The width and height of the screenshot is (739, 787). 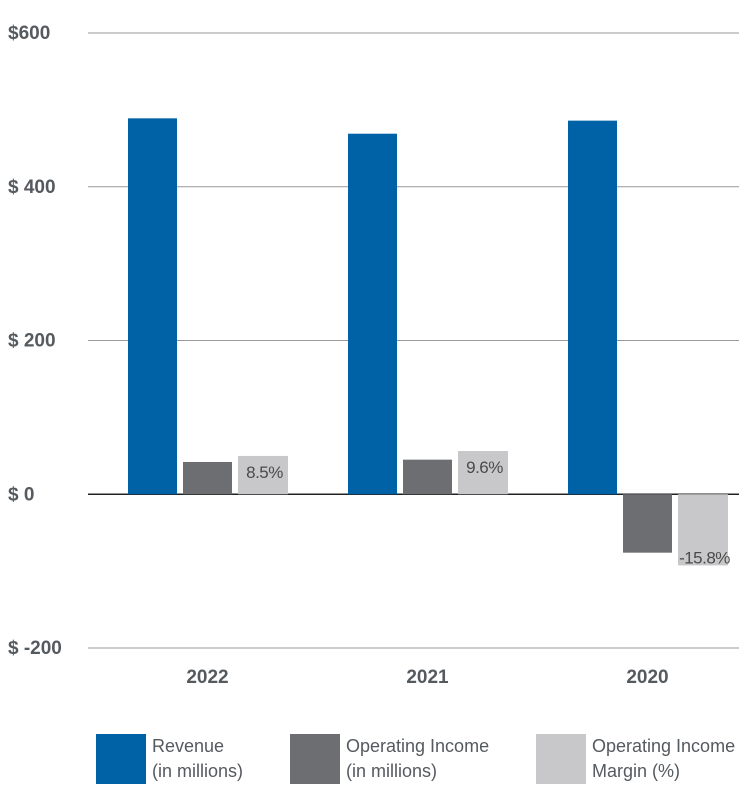 I want to click on legend-swatch-operating-income, so click(x=315, y=759).